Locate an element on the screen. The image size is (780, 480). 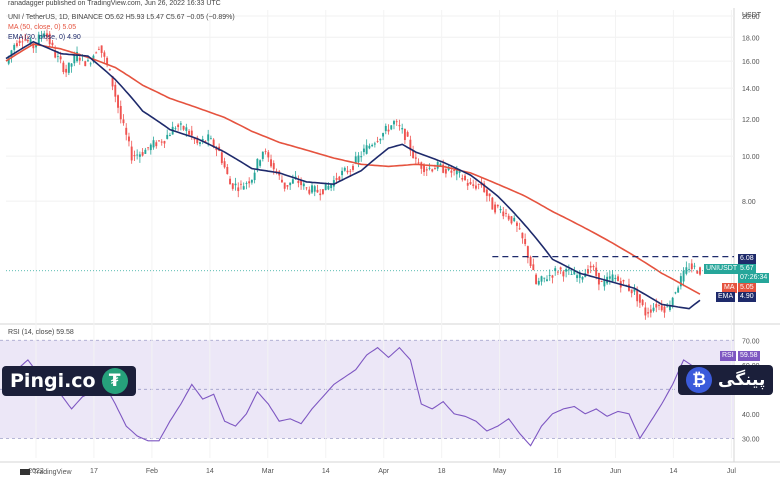
currency-label: USDT is located at coordinates (752, 15).